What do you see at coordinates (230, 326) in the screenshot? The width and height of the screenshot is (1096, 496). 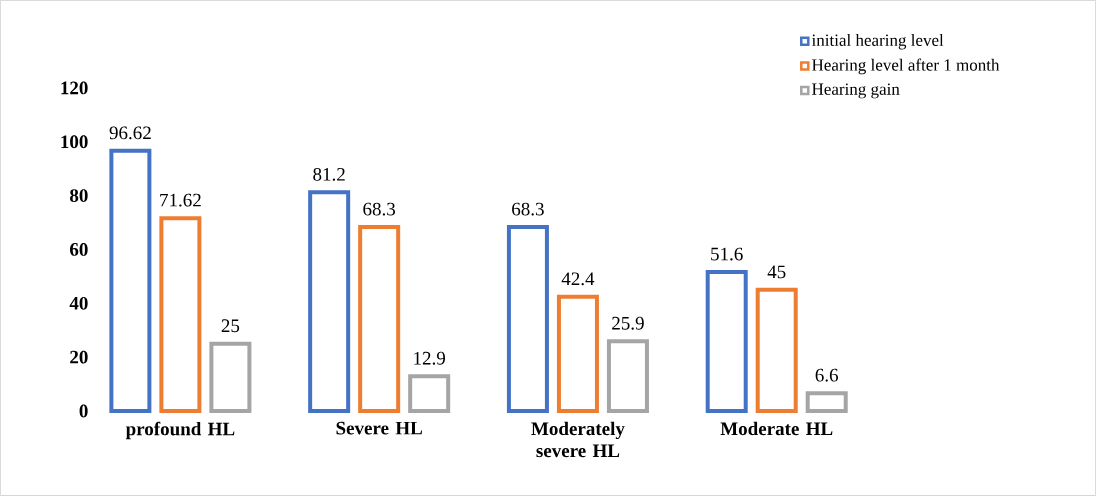 I see `data-label: 25` at bounding box center [230, 326].